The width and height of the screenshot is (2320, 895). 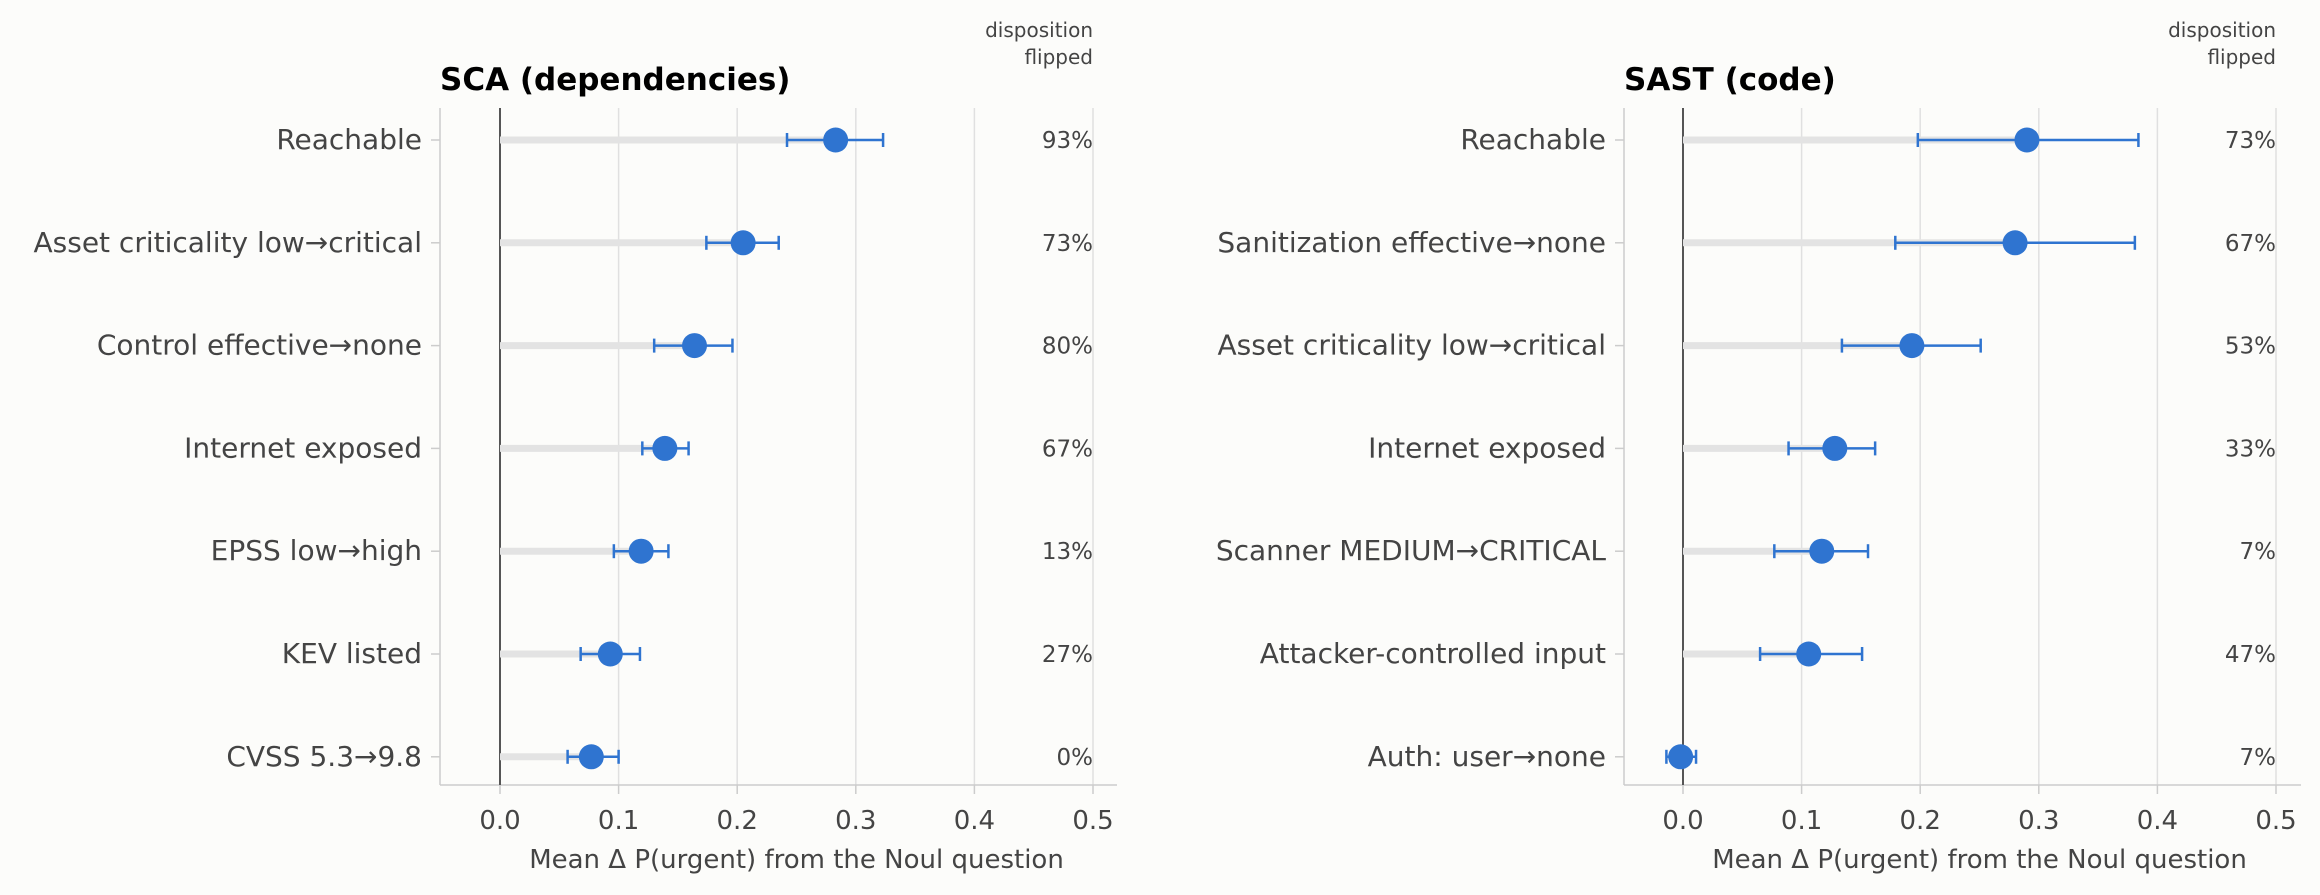 I want to click on y-tick-label: Attacker-controlled input, so click(x=1433, y=653).